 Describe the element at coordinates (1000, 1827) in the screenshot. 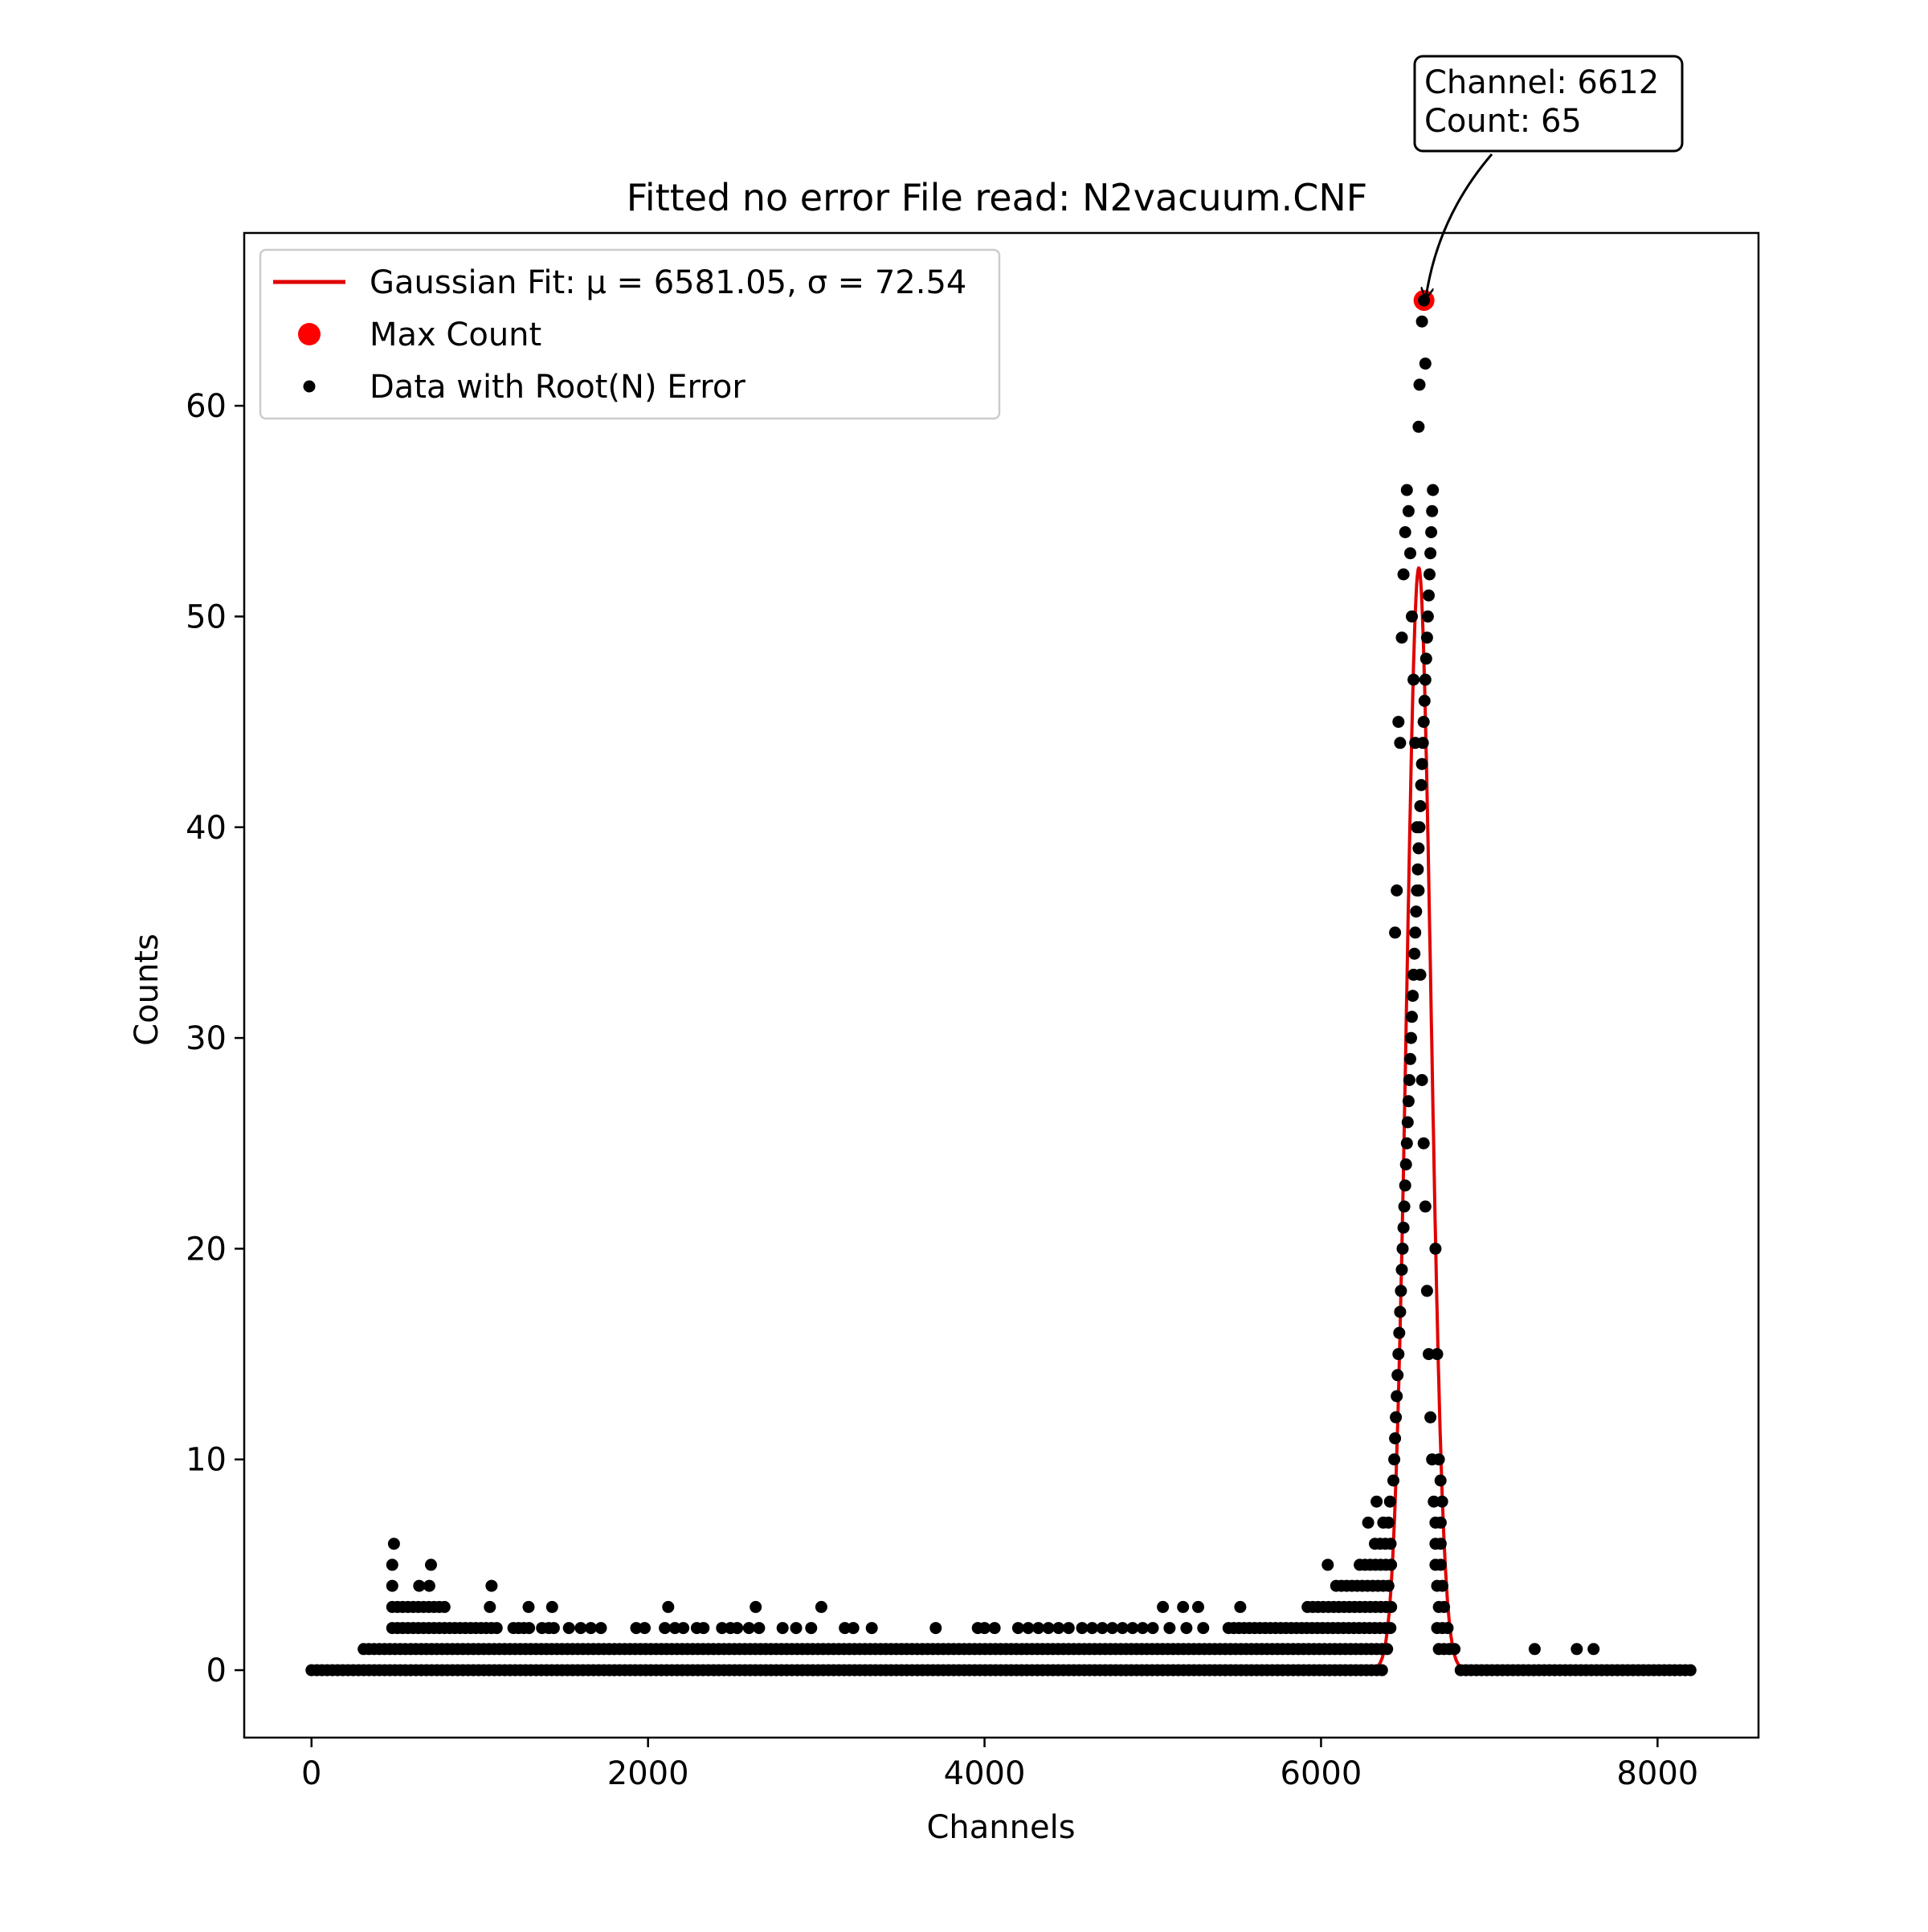

I see `x-axis-label: Channels` at that location.